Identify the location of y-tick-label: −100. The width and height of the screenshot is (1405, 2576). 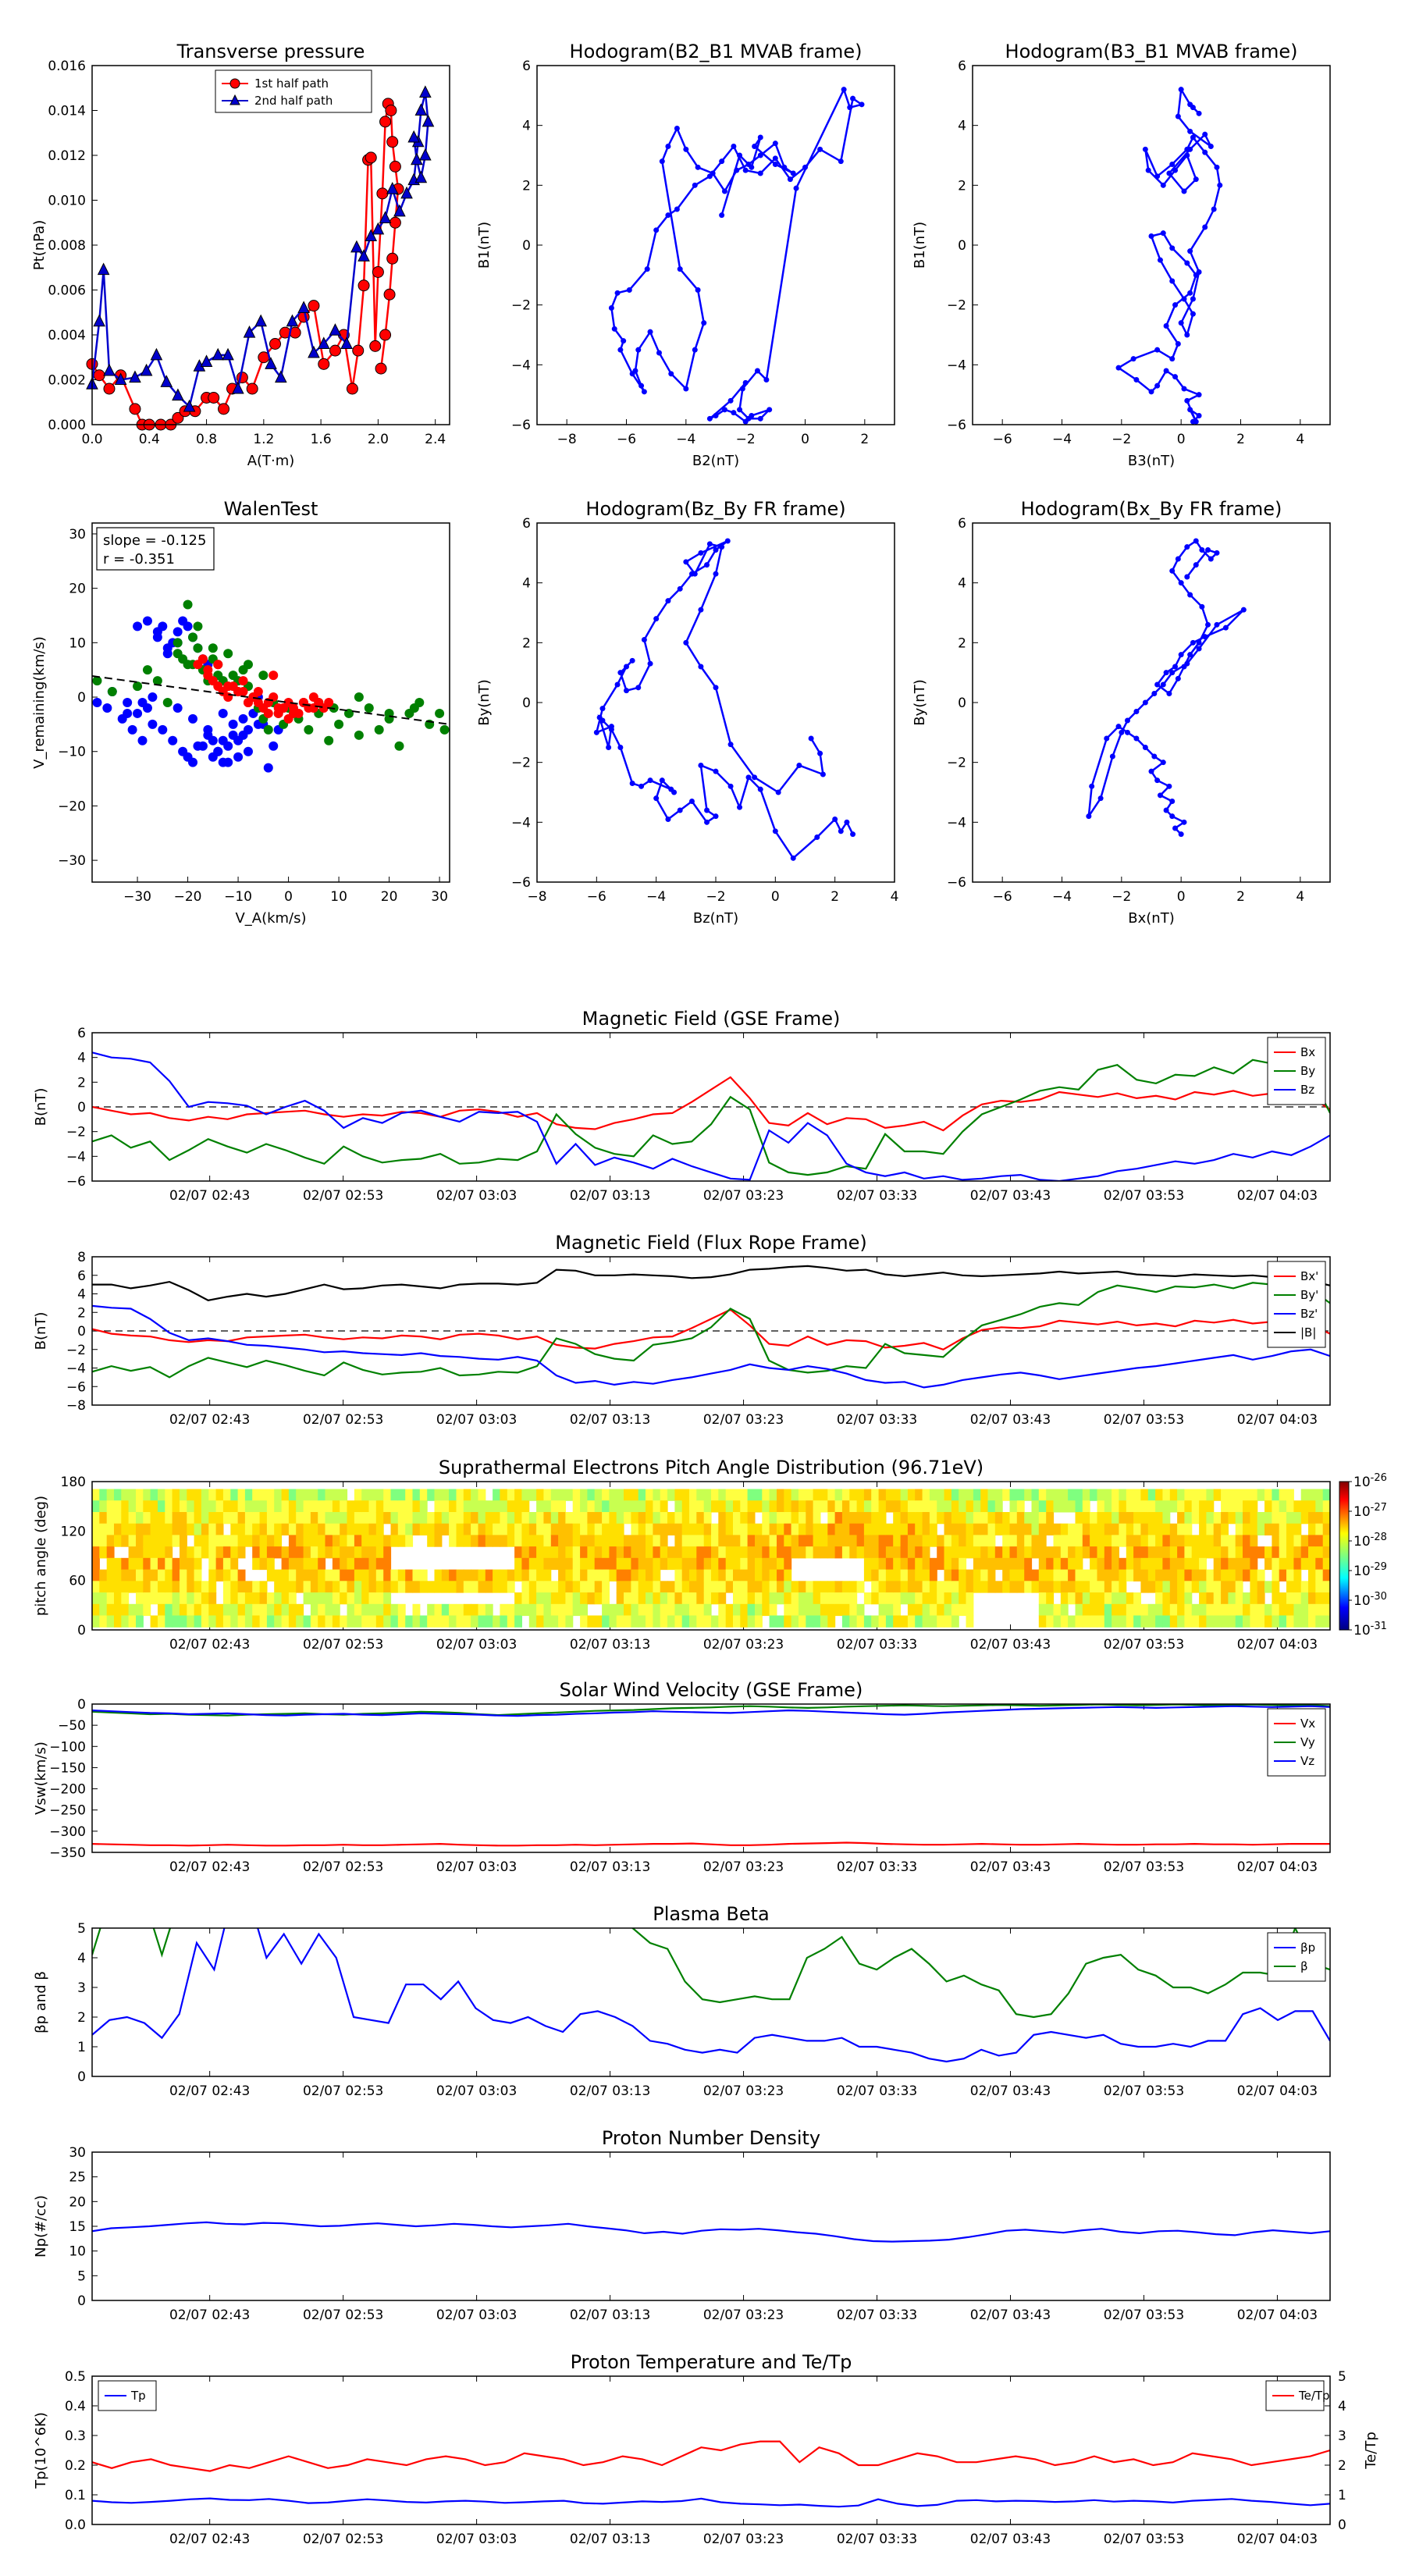
(68, 1747).